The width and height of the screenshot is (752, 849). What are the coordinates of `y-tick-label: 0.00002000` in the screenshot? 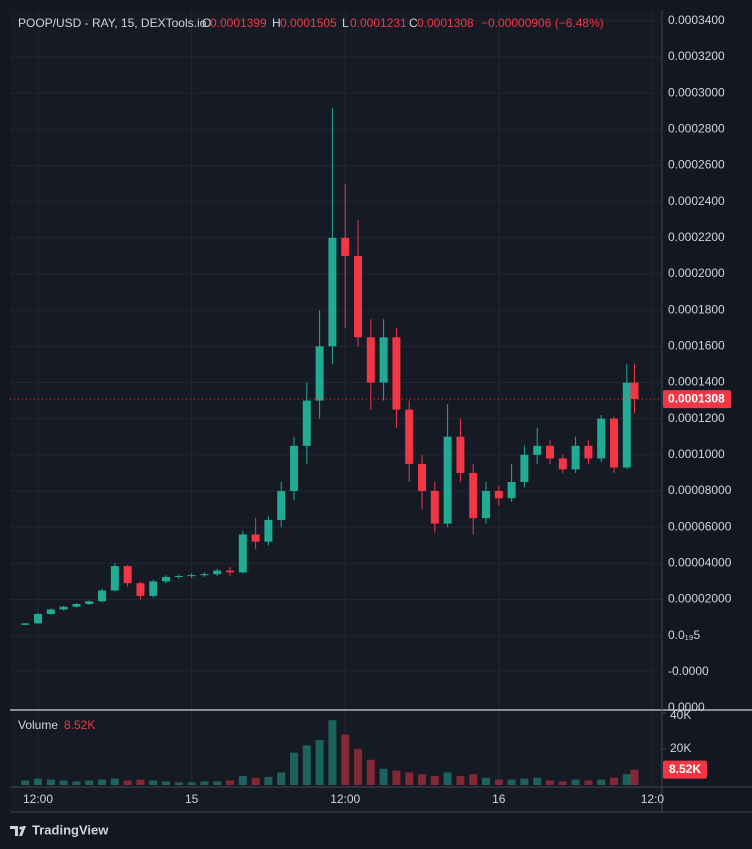 It's located at (700, 599).